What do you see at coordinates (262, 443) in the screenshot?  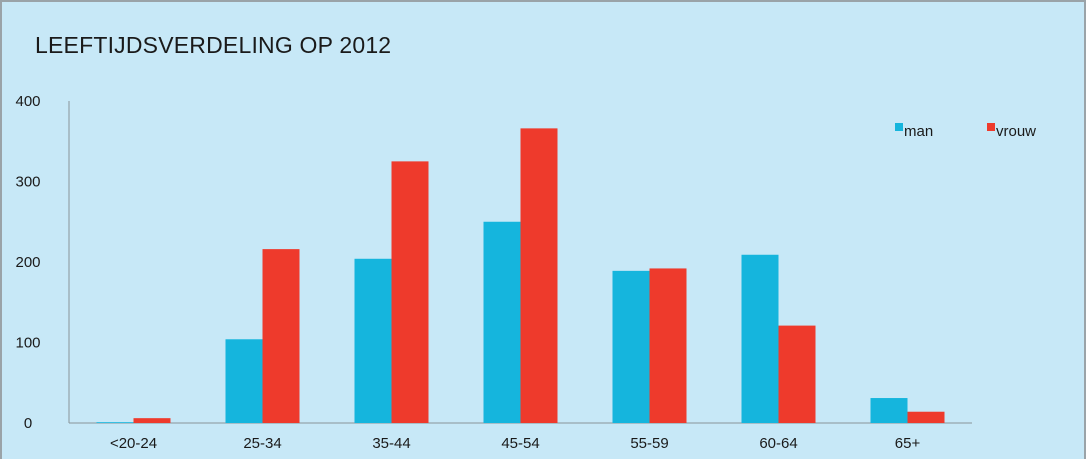 I see `x-tick-label: 25-34` at bounding box center [262, 443].